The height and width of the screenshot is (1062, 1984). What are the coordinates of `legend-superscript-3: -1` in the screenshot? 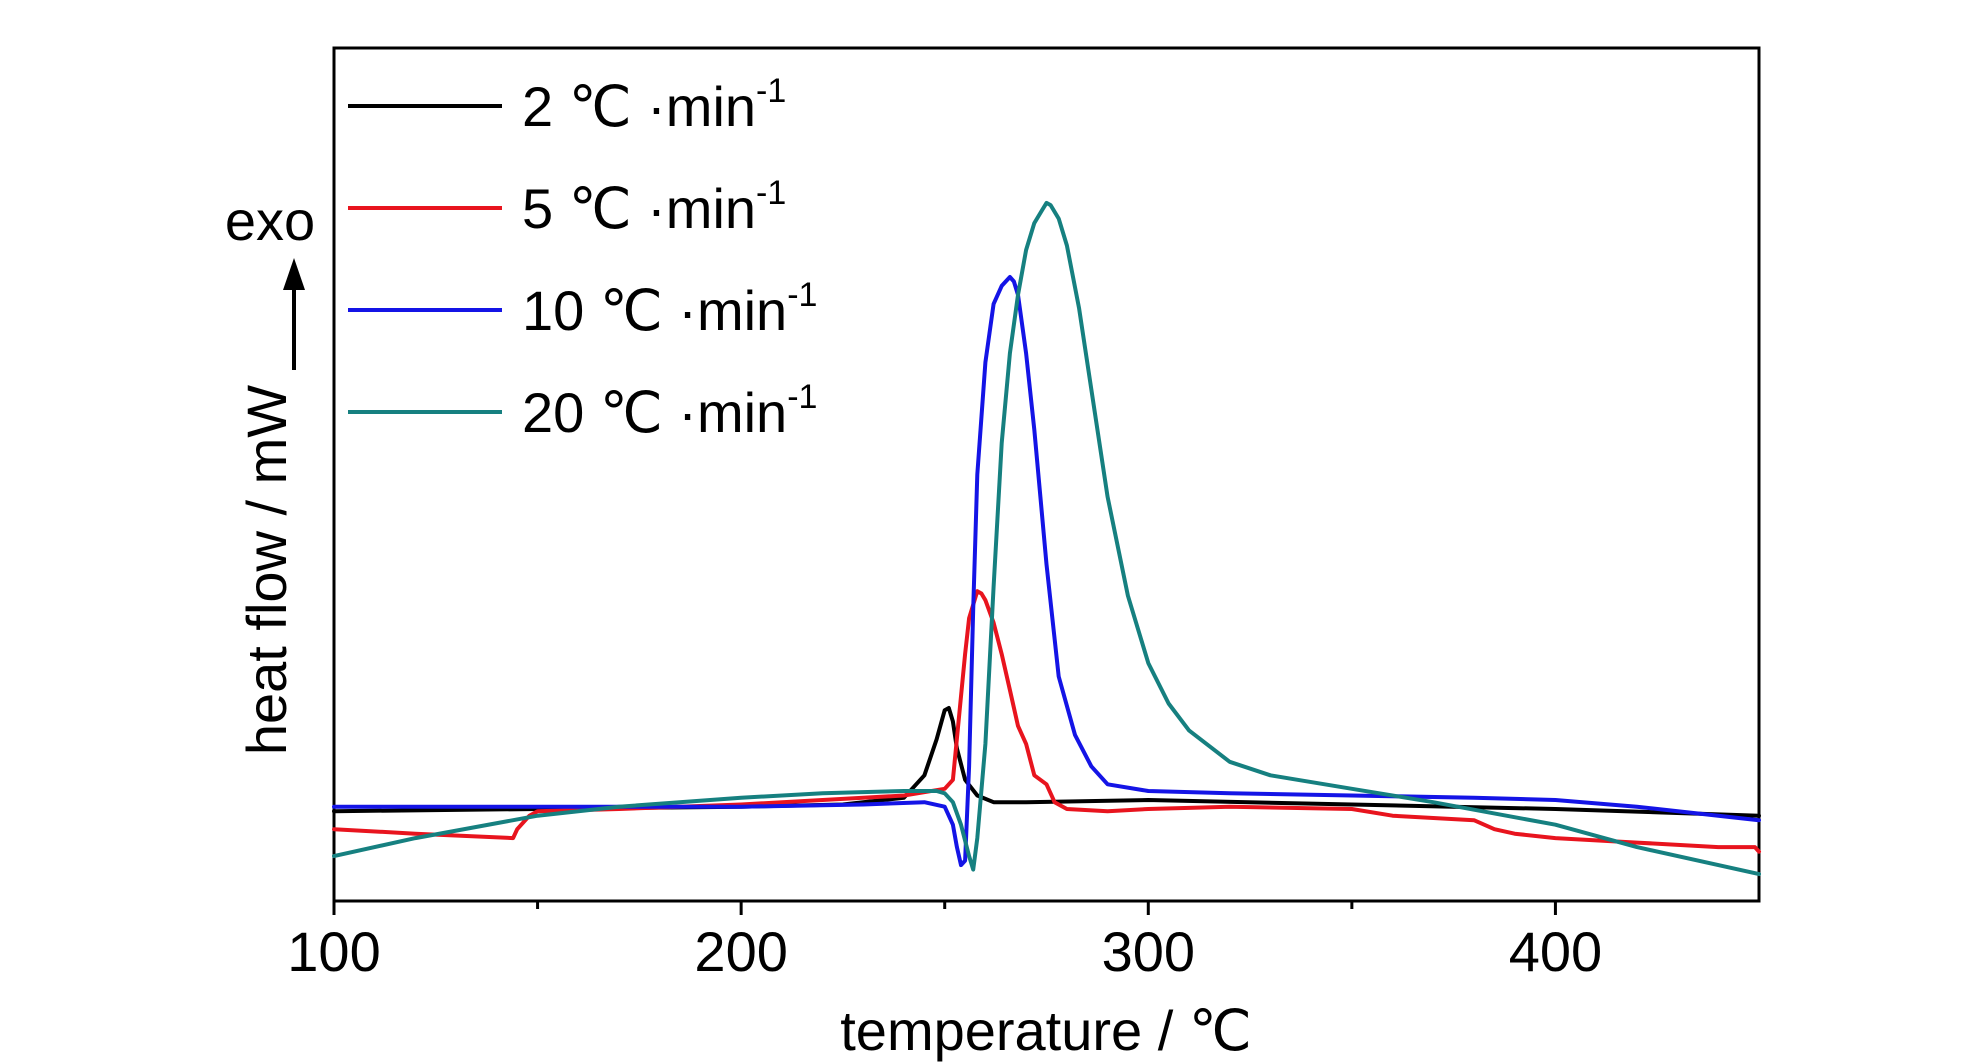 It's located at (802, 397).